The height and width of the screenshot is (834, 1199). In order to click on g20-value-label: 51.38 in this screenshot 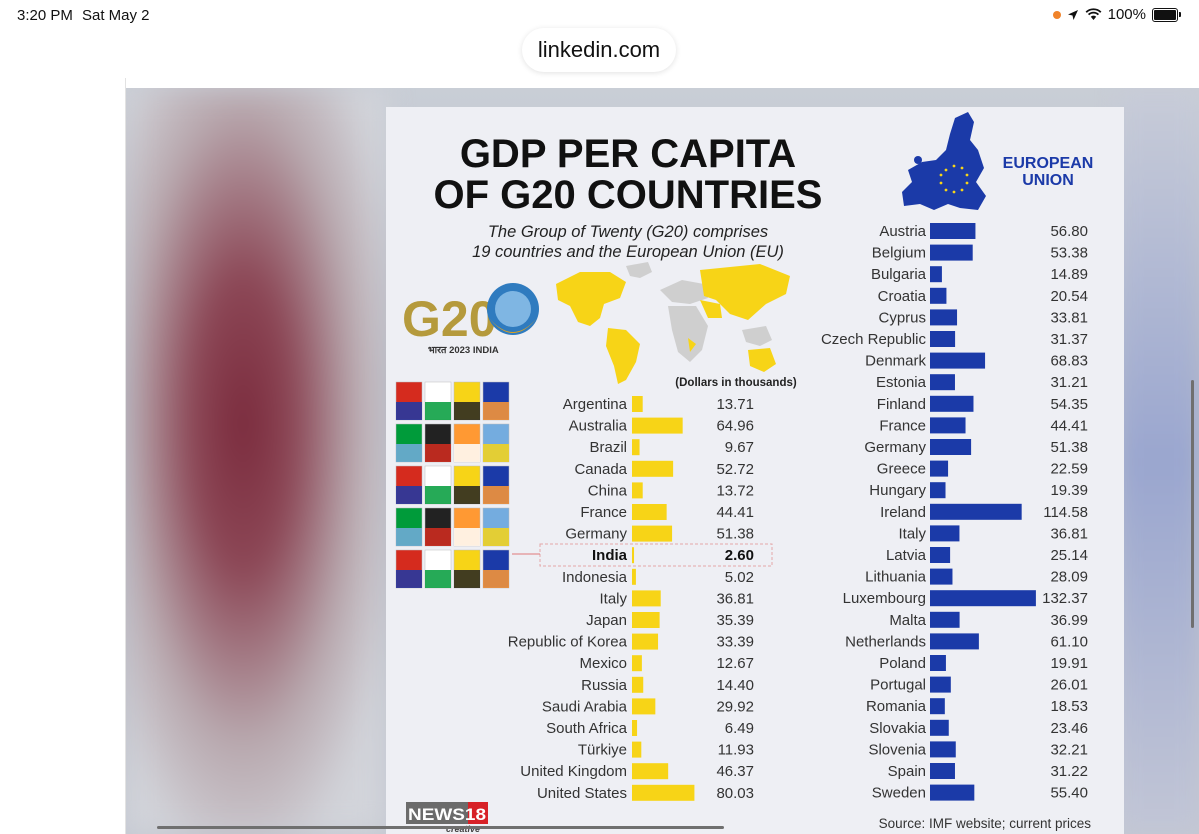, I will do `click(735, 534)`.